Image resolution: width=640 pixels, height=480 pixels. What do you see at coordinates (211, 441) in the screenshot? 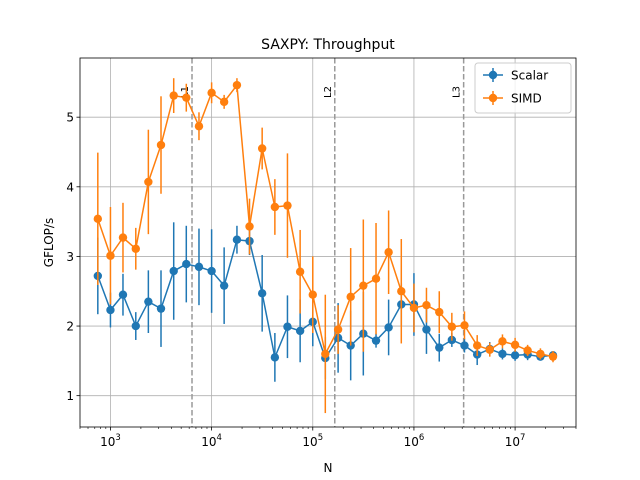
I see `x-tick-label: 10⁴` at bounding box center [211, 441].